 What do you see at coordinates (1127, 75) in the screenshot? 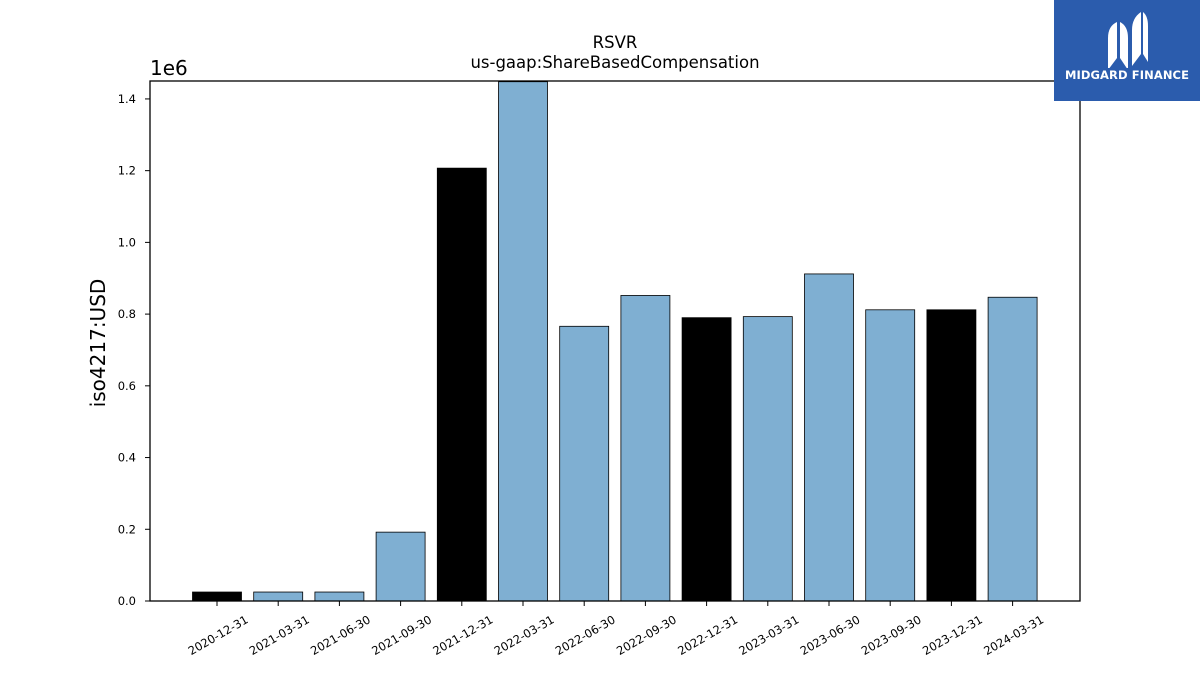
I see `logo-text: MIDGARD FINANCE` at bounding box center [1127, 75].